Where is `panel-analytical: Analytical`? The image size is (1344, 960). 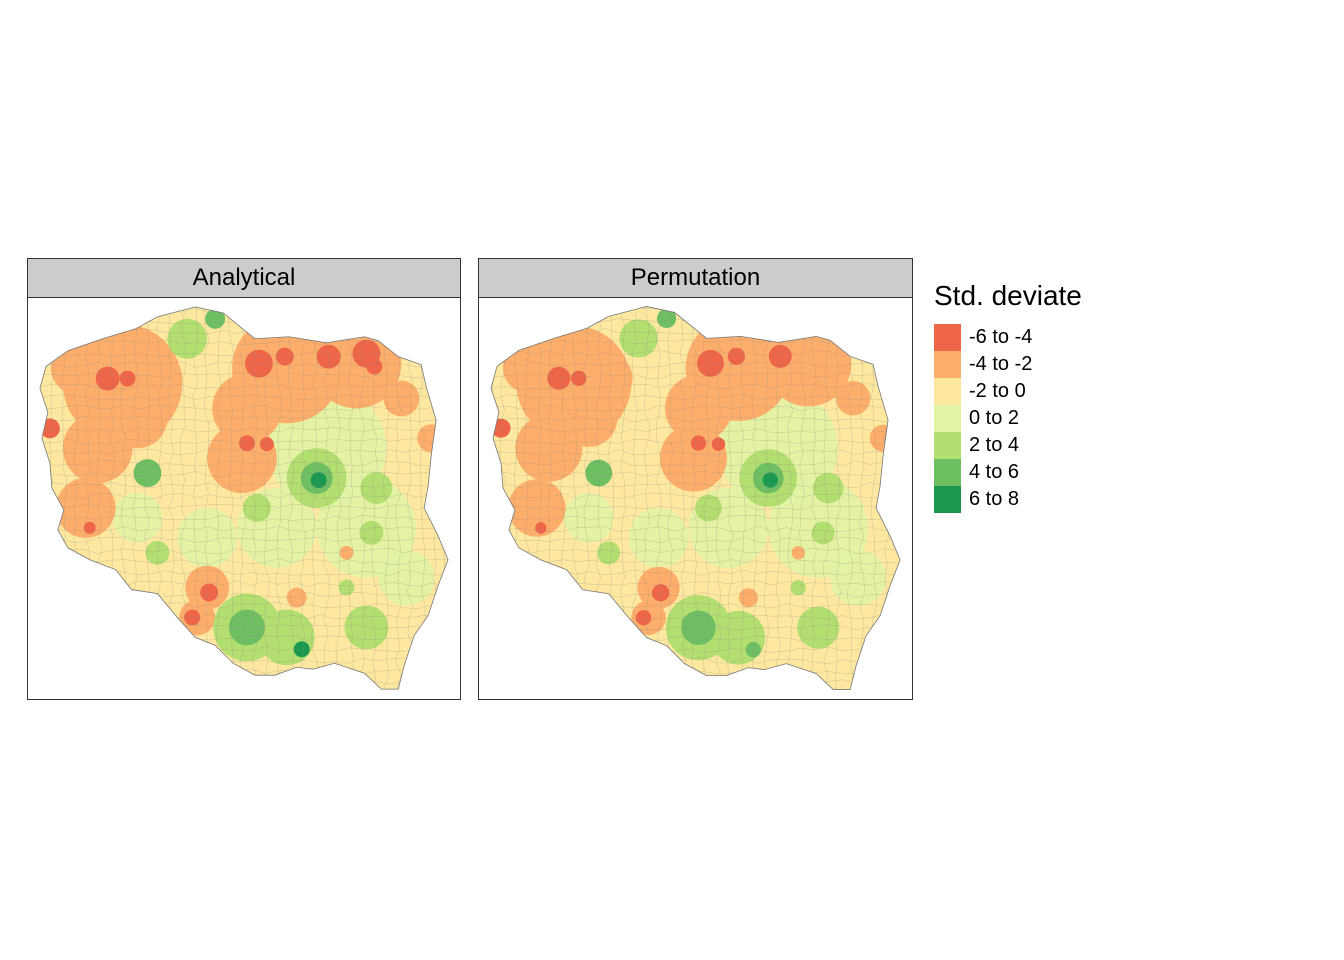 panel-analytical: Analytical is located at coordinates (244, 479).